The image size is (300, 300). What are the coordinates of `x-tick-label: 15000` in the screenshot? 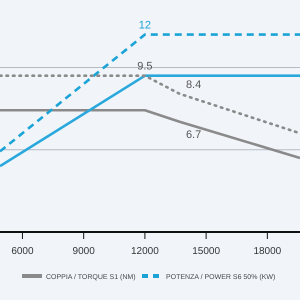 It's located at (206, 251).